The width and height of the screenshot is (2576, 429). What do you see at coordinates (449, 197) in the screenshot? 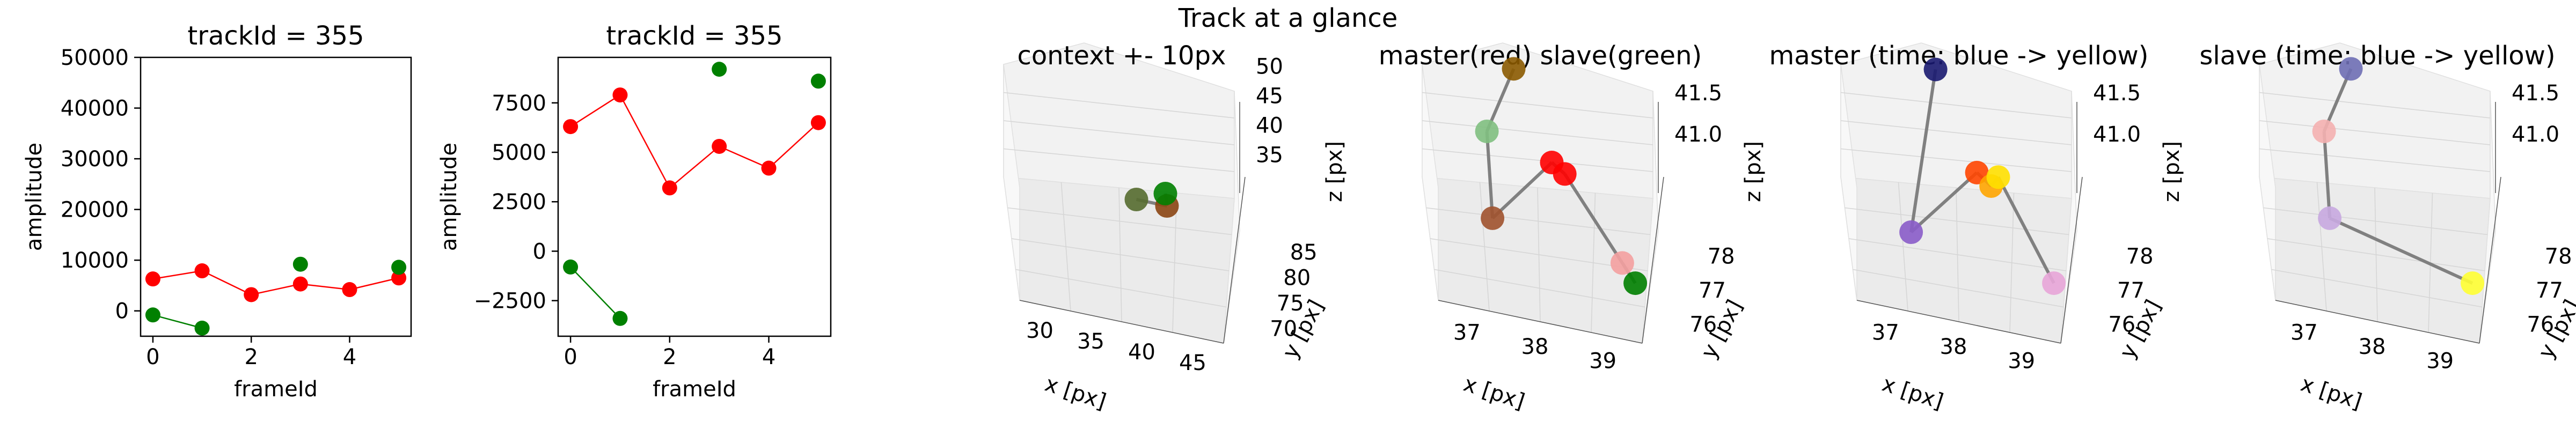
I see `y-axis-label: amplitude` at bounding box center [449, 197].